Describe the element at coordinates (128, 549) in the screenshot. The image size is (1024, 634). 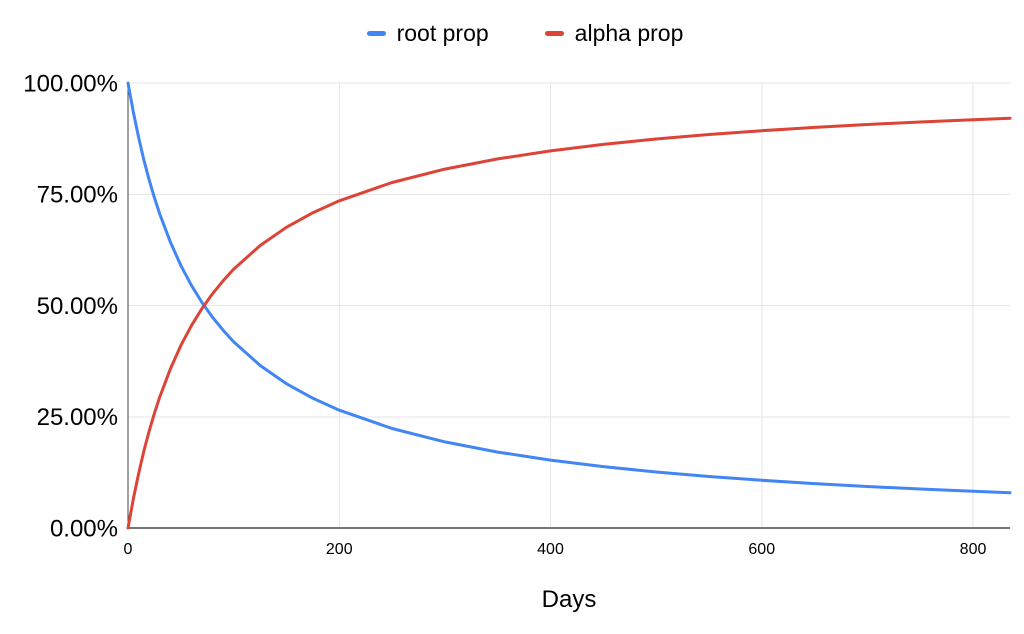
I see `x-tick-label: 0` at that location.